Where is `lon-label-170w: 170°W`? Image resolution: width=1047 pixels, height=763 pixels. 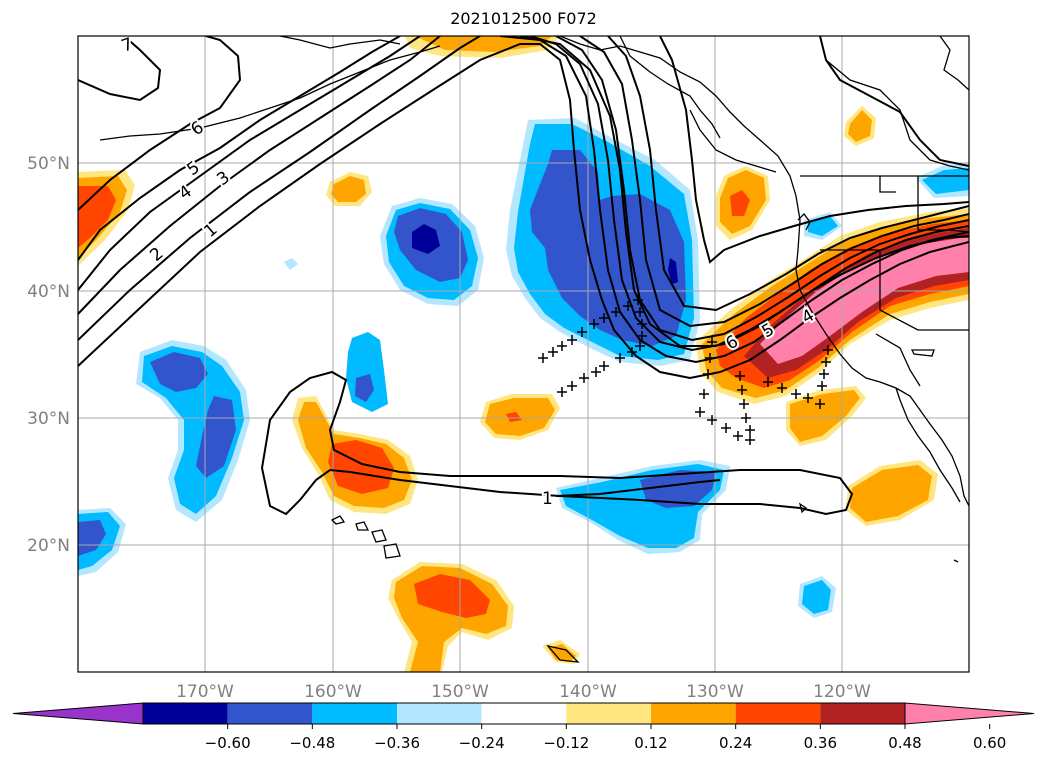
lon-label-170w: 170°W is located at coordinates (205, 692).